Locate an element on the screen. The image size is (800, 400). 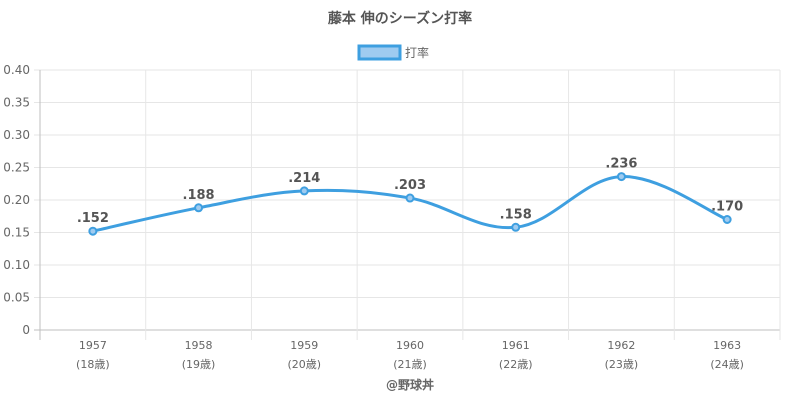
x-tick-sublabel: (21歳) is located at coordinates (410, 364).